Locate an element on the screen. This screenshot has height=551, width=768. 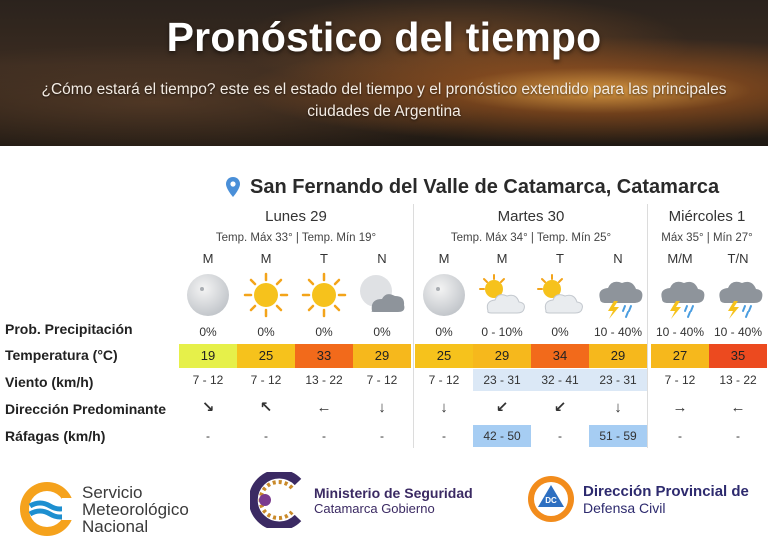
temp-cell: 34 is located at coordinates (560, 356).